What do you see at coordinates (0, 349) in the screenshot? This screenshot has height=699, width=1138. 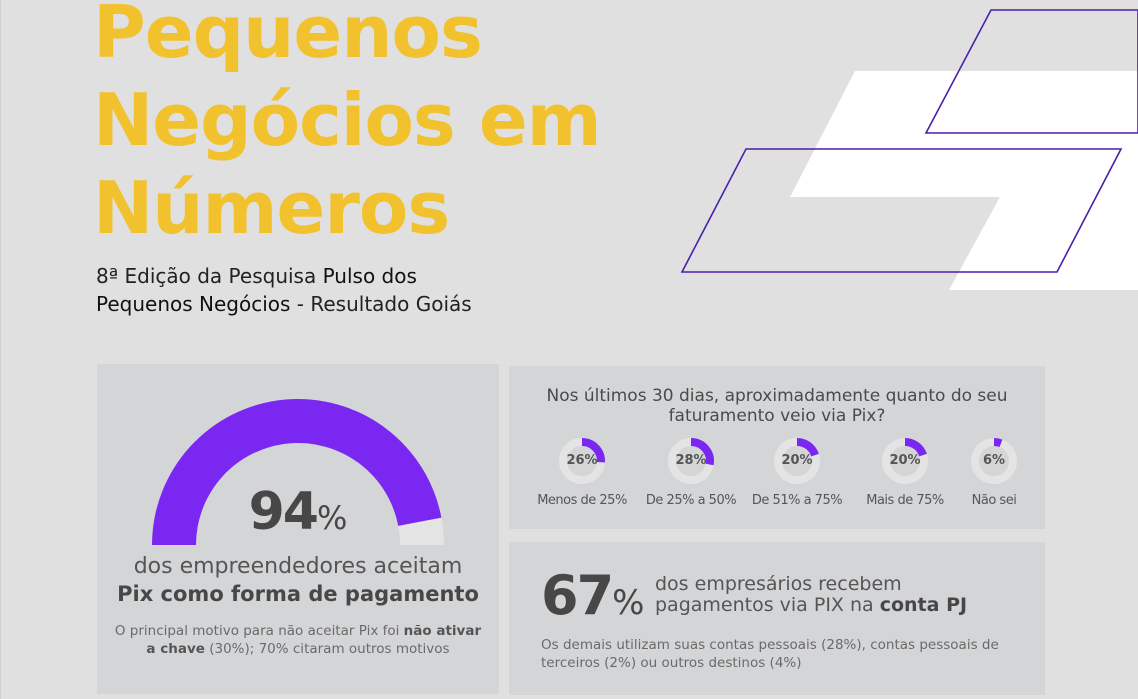 I see `page-edge` at bounding box center [0, 349].